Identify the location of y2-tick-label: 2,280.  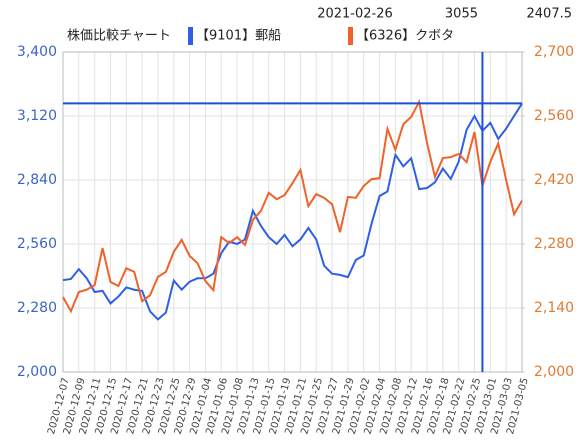
(554, 244).